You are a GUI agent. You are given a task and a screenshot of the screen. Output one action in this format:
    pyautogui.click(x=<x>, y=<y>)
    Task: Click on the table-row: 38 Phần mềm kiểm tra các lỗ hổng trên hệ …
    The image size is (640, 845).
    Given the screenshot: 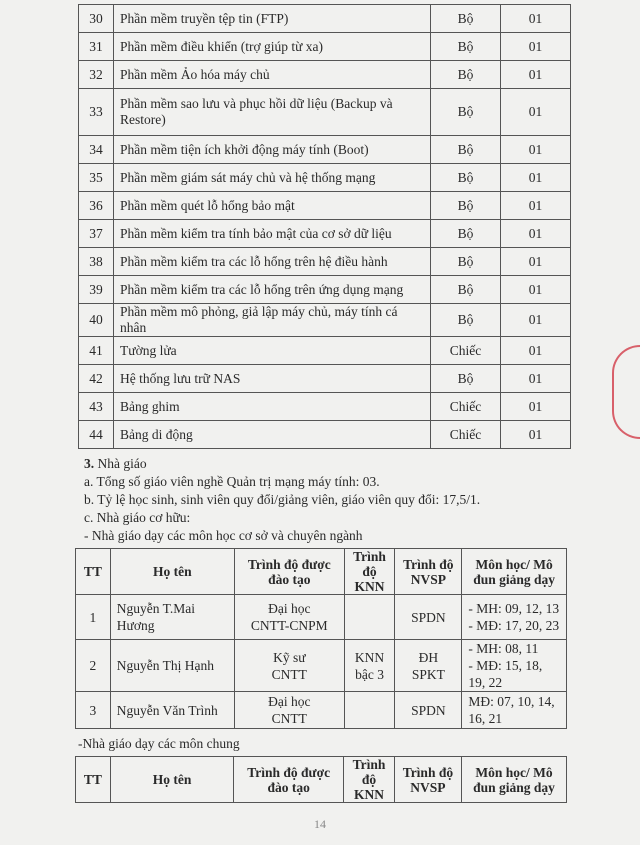 What is the action you would take?
    pyautogui.click(x=324, y=261)
    